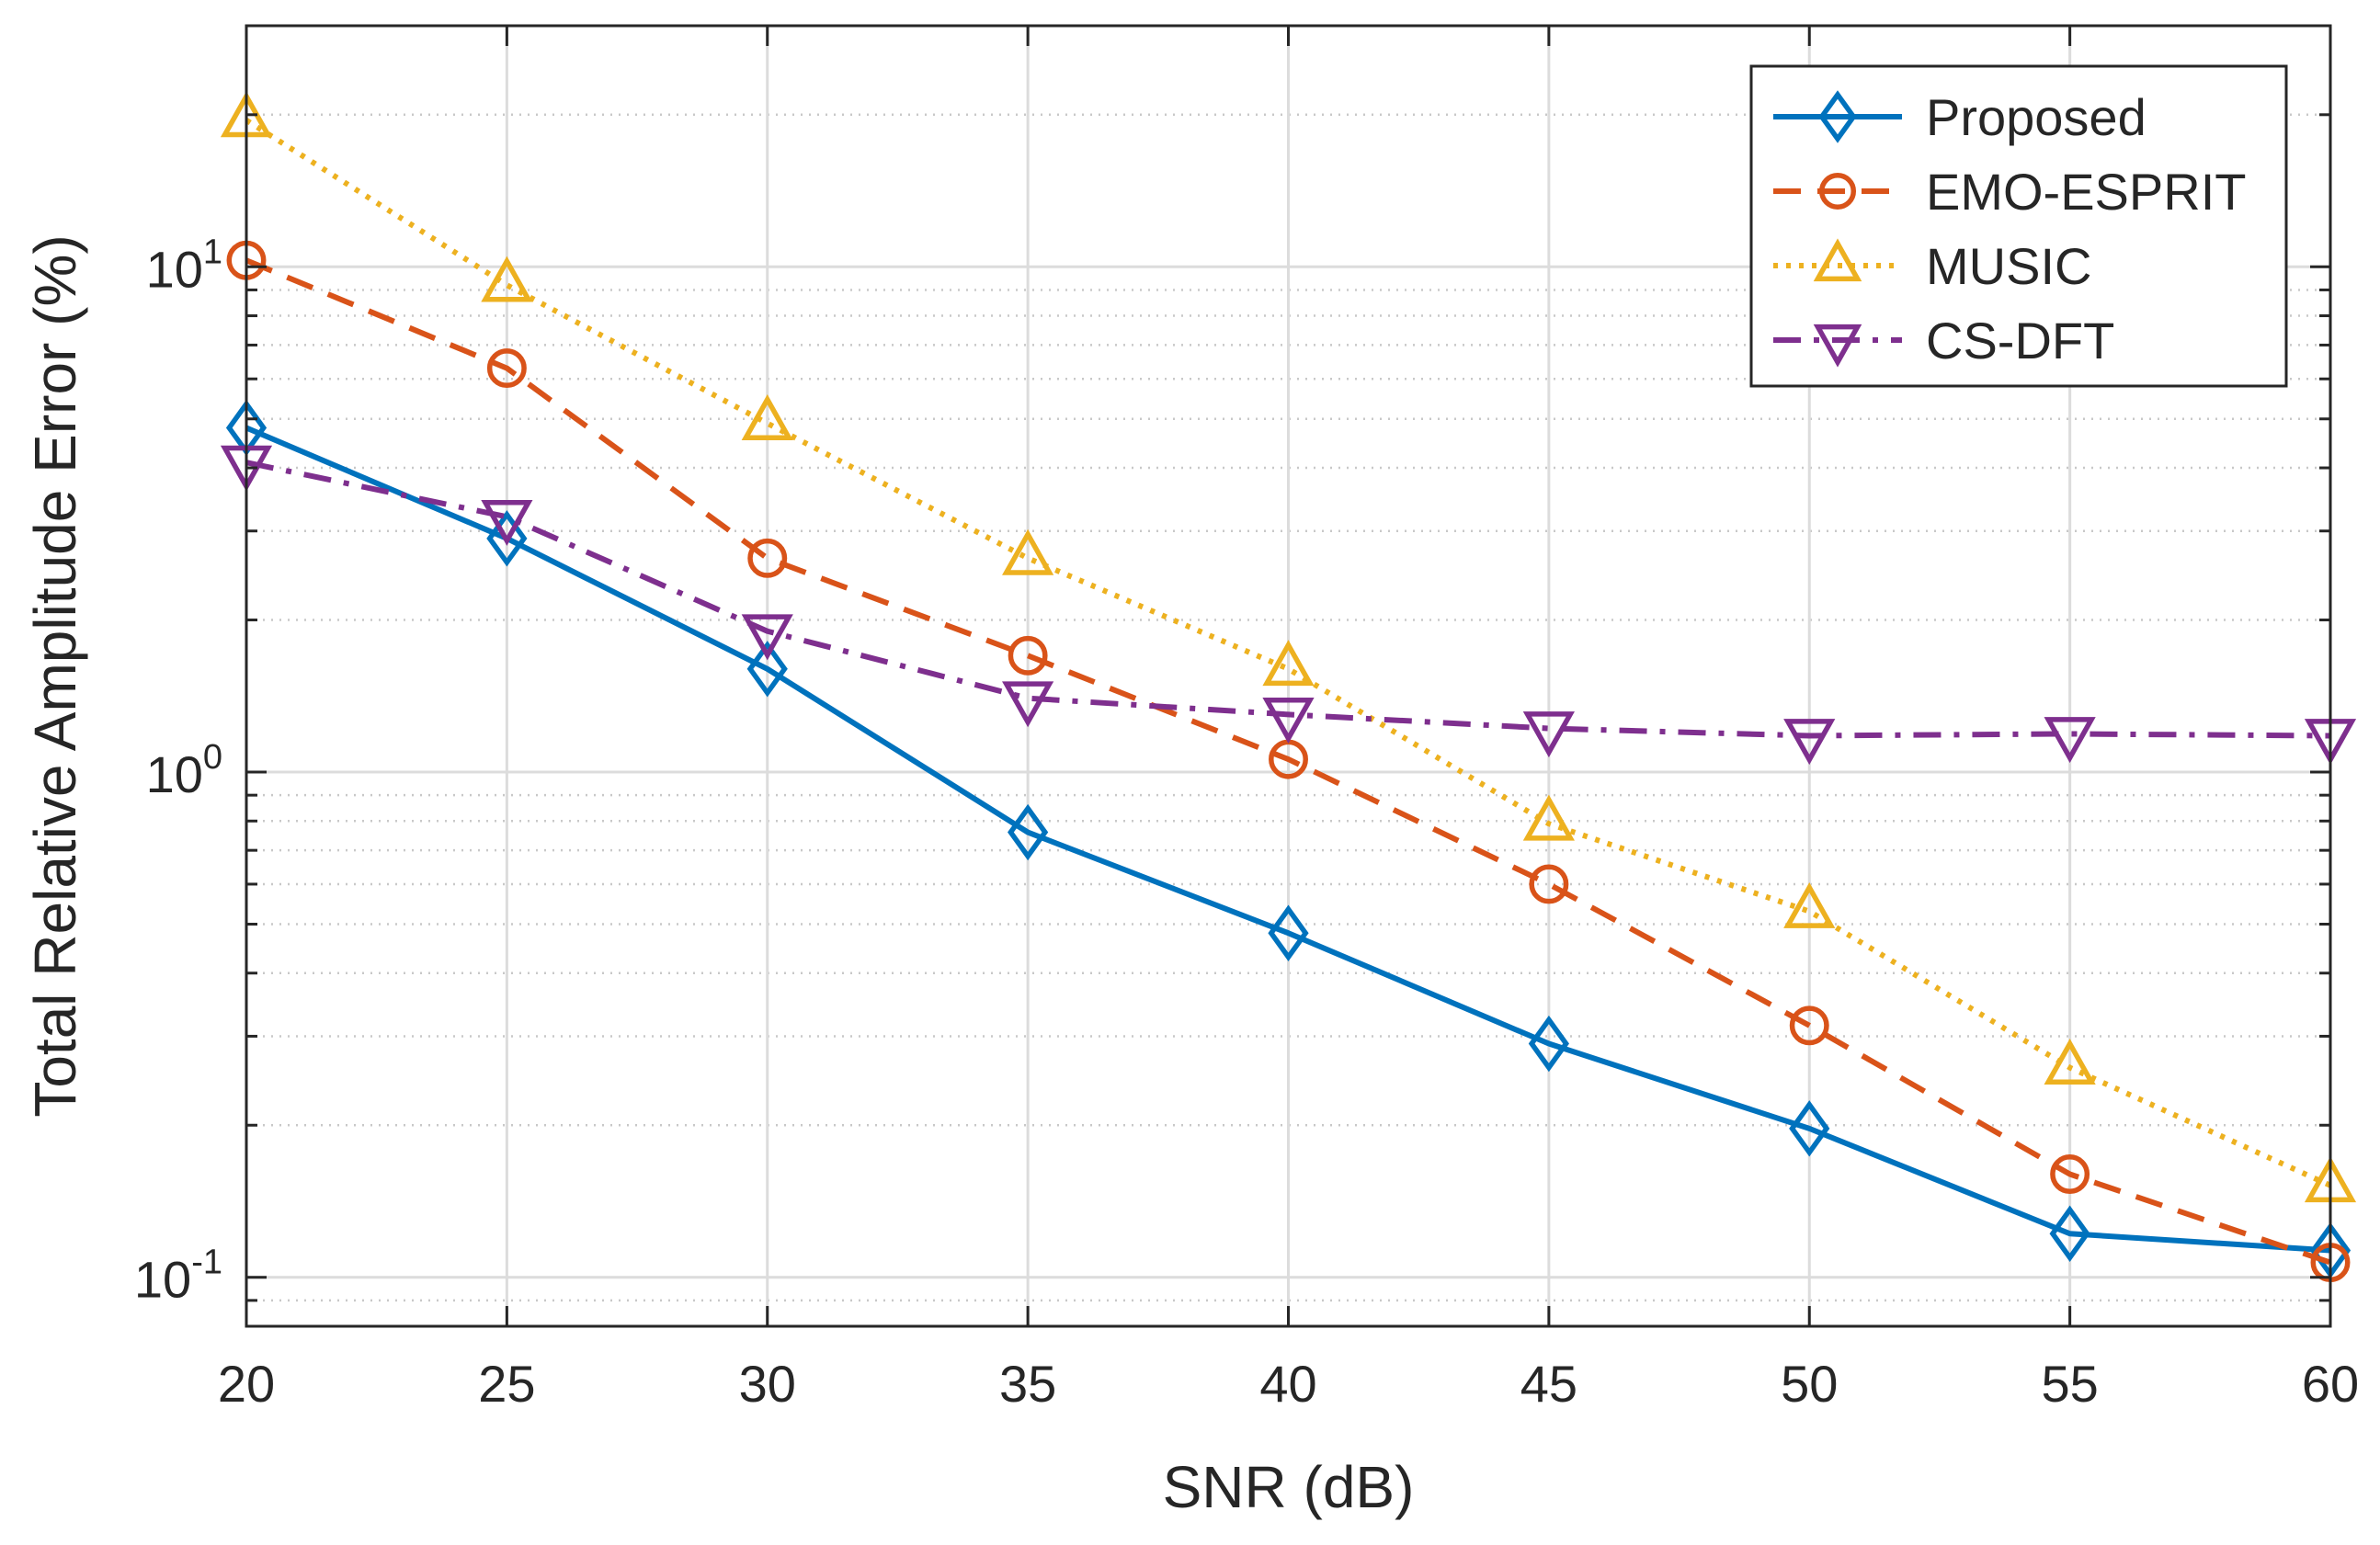  I want to click on legend: Proposed EMO-ESPRIT MUSIC CS-DFT, so click(2018, 226).